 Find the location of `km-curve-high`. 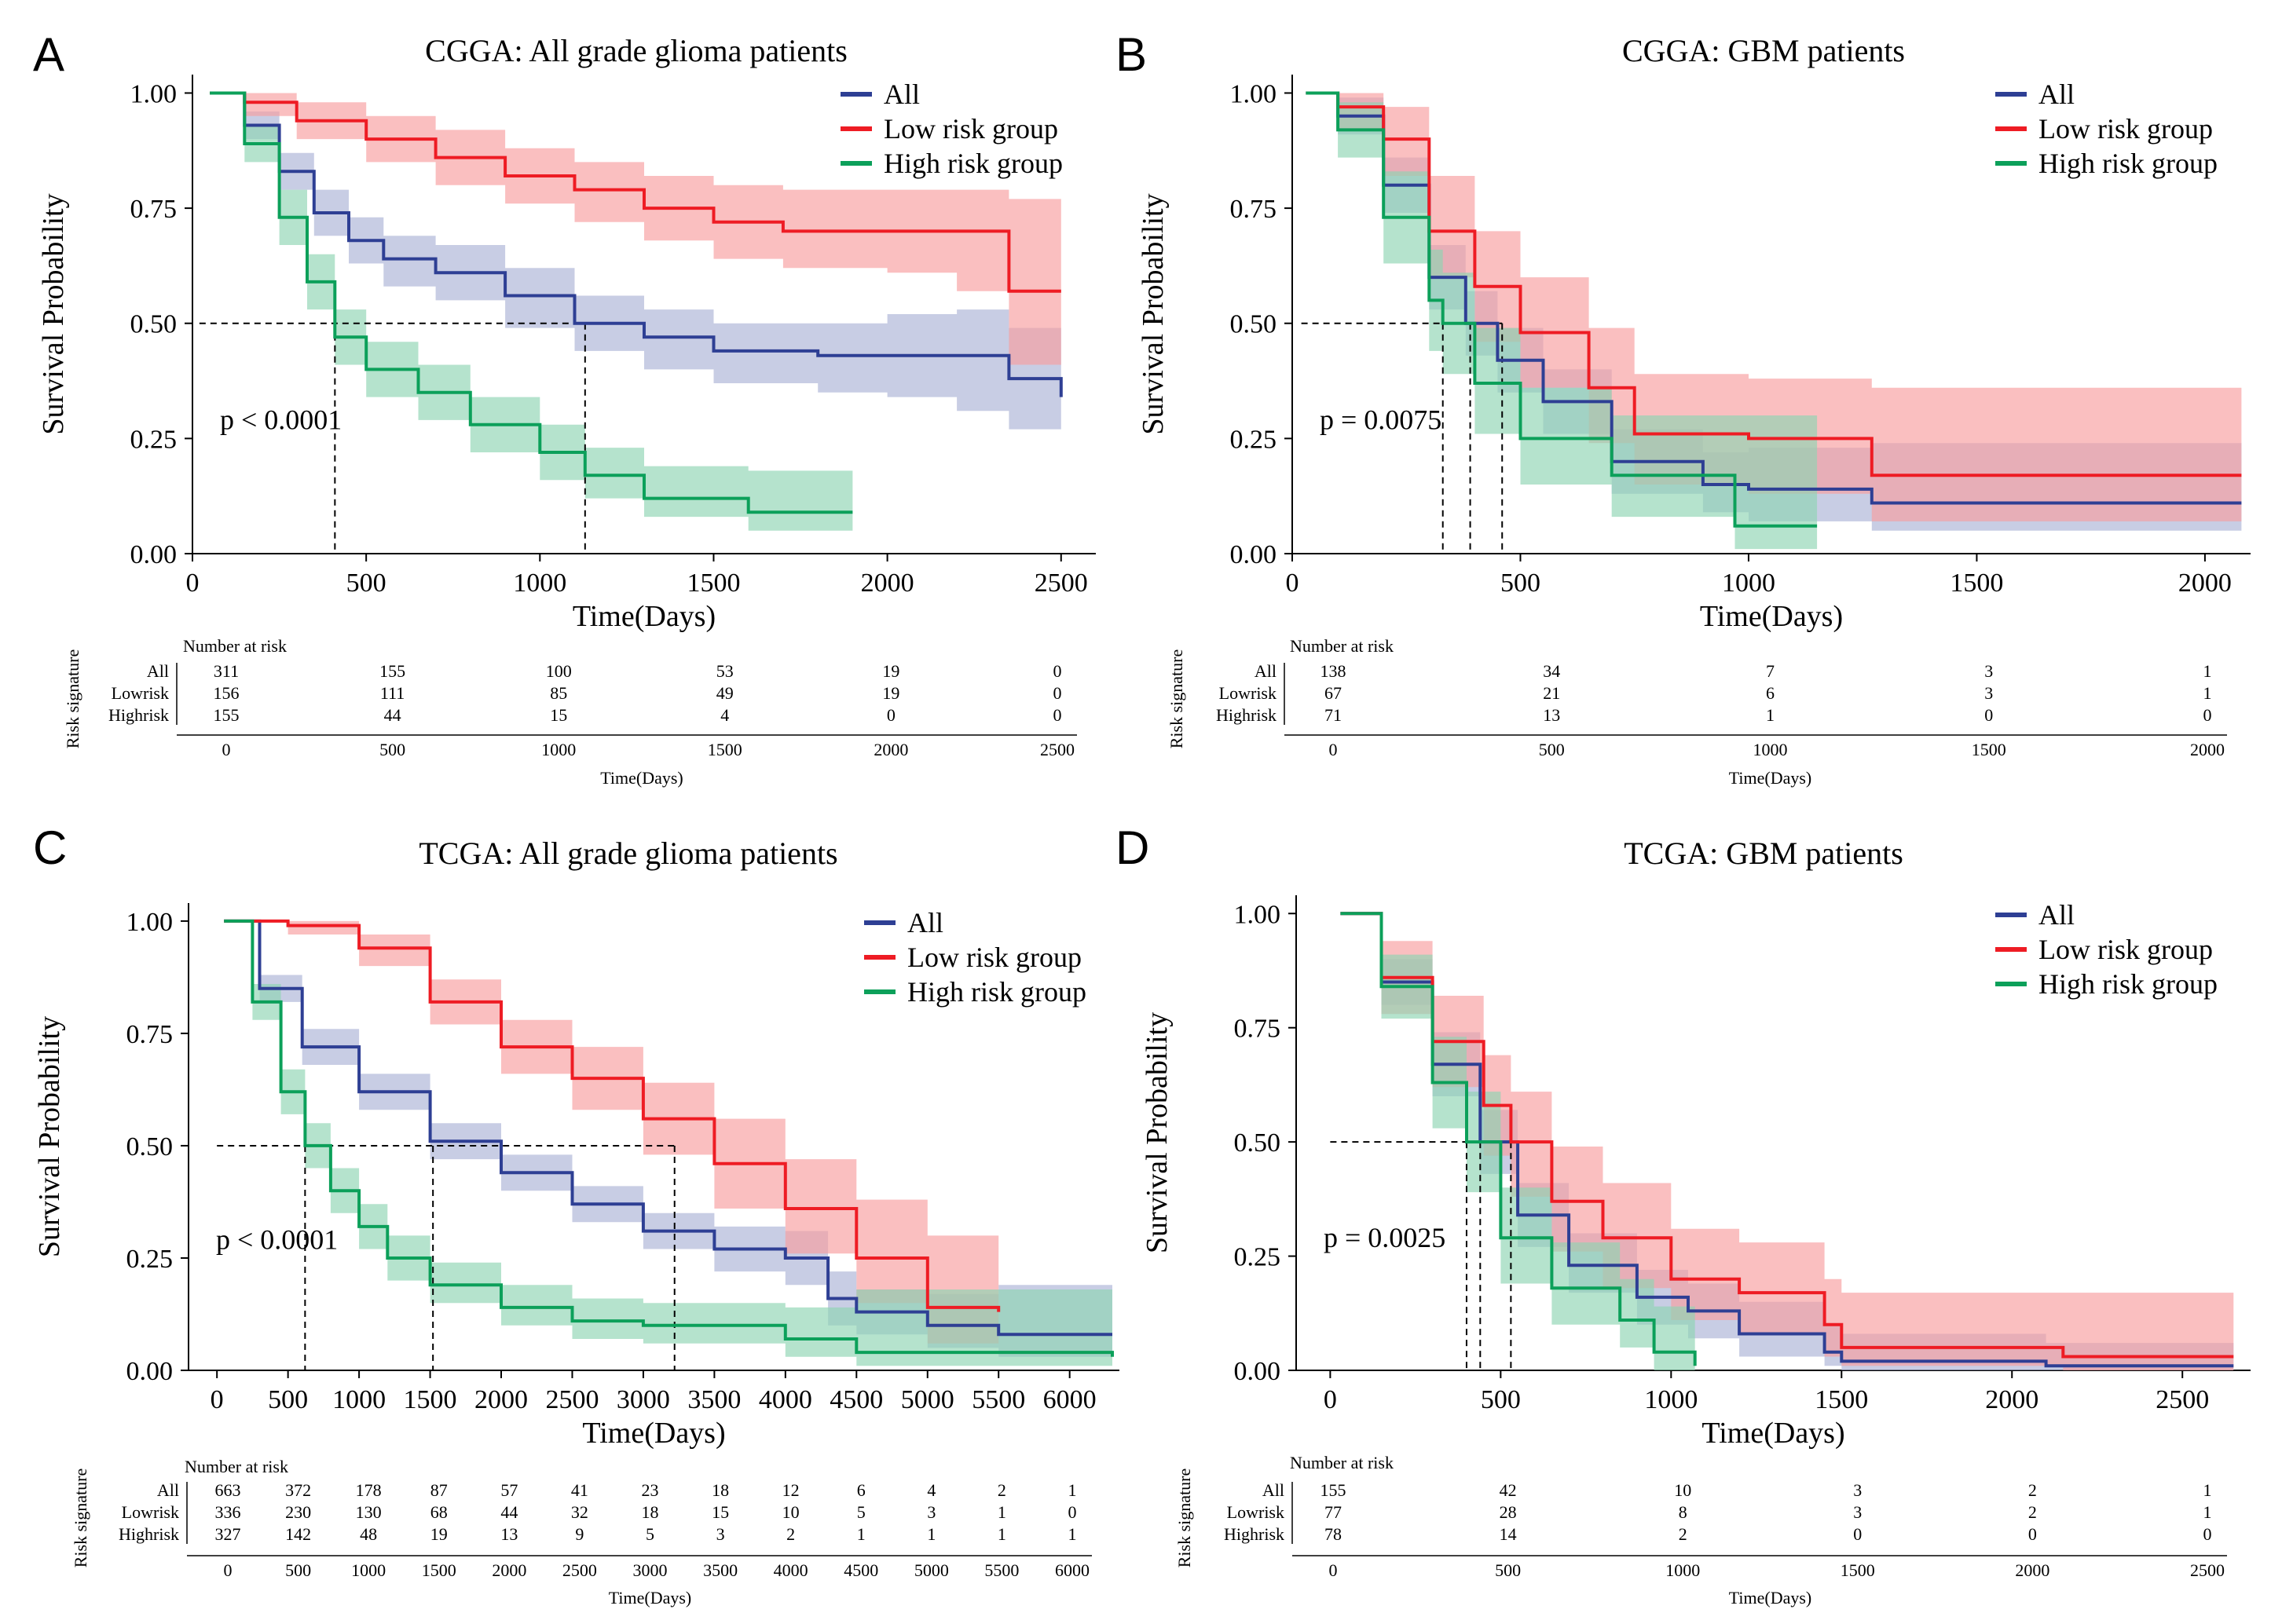

km-curve-high is located at coordinates (1518, 1139).